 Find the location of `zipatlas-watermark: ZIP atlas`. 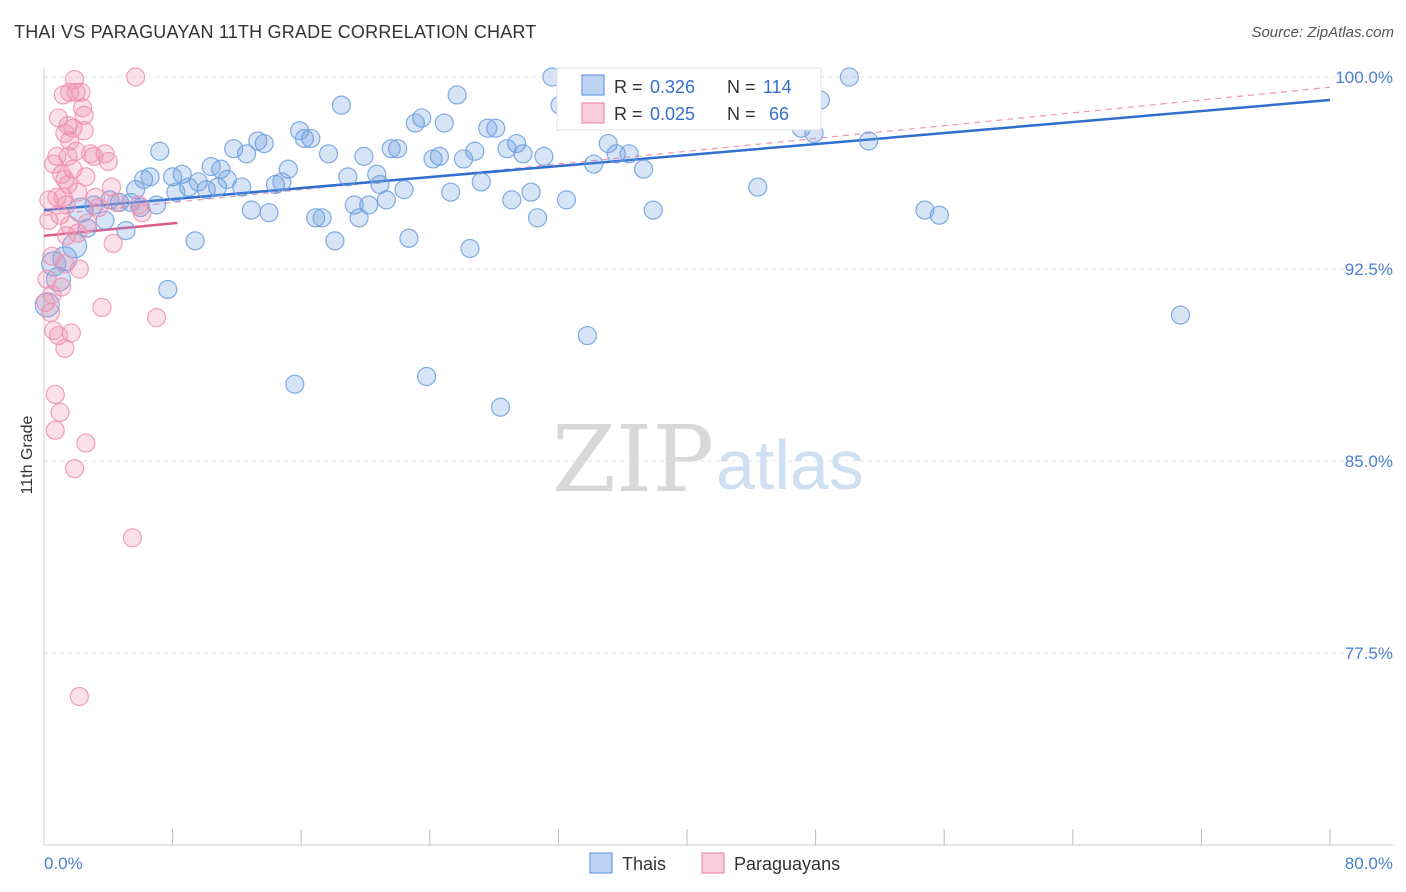

zipatlas-watermark: ZIP atlas is located at coordinates (708, 459).